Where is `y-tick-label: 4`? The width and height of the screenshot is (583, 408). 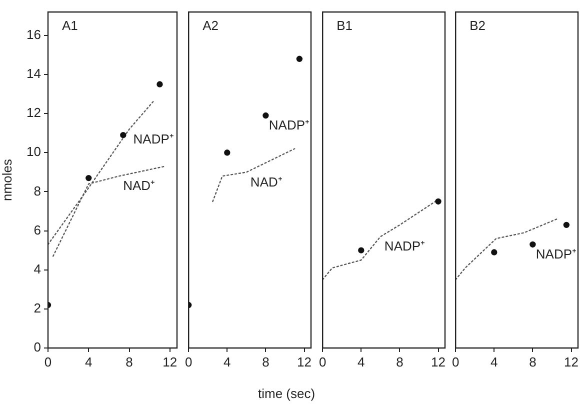 y-tick-label: 4 is located at coordinates (37, 268).